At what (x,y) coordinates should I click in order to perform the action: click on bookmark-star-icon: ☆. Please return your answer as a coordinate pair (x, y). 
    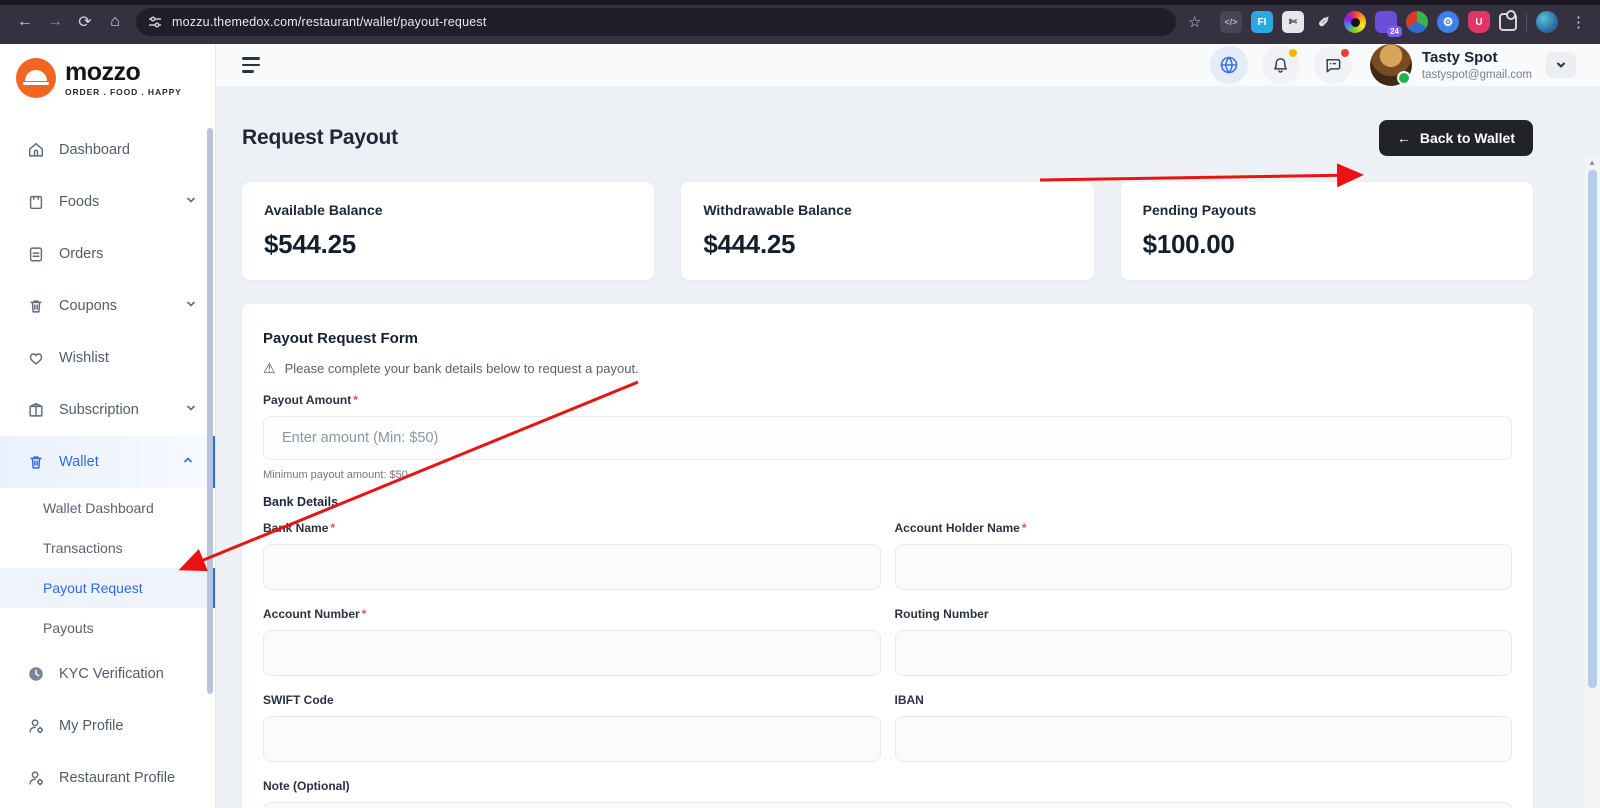
    Looking at the image, I should click on (1195, 22).